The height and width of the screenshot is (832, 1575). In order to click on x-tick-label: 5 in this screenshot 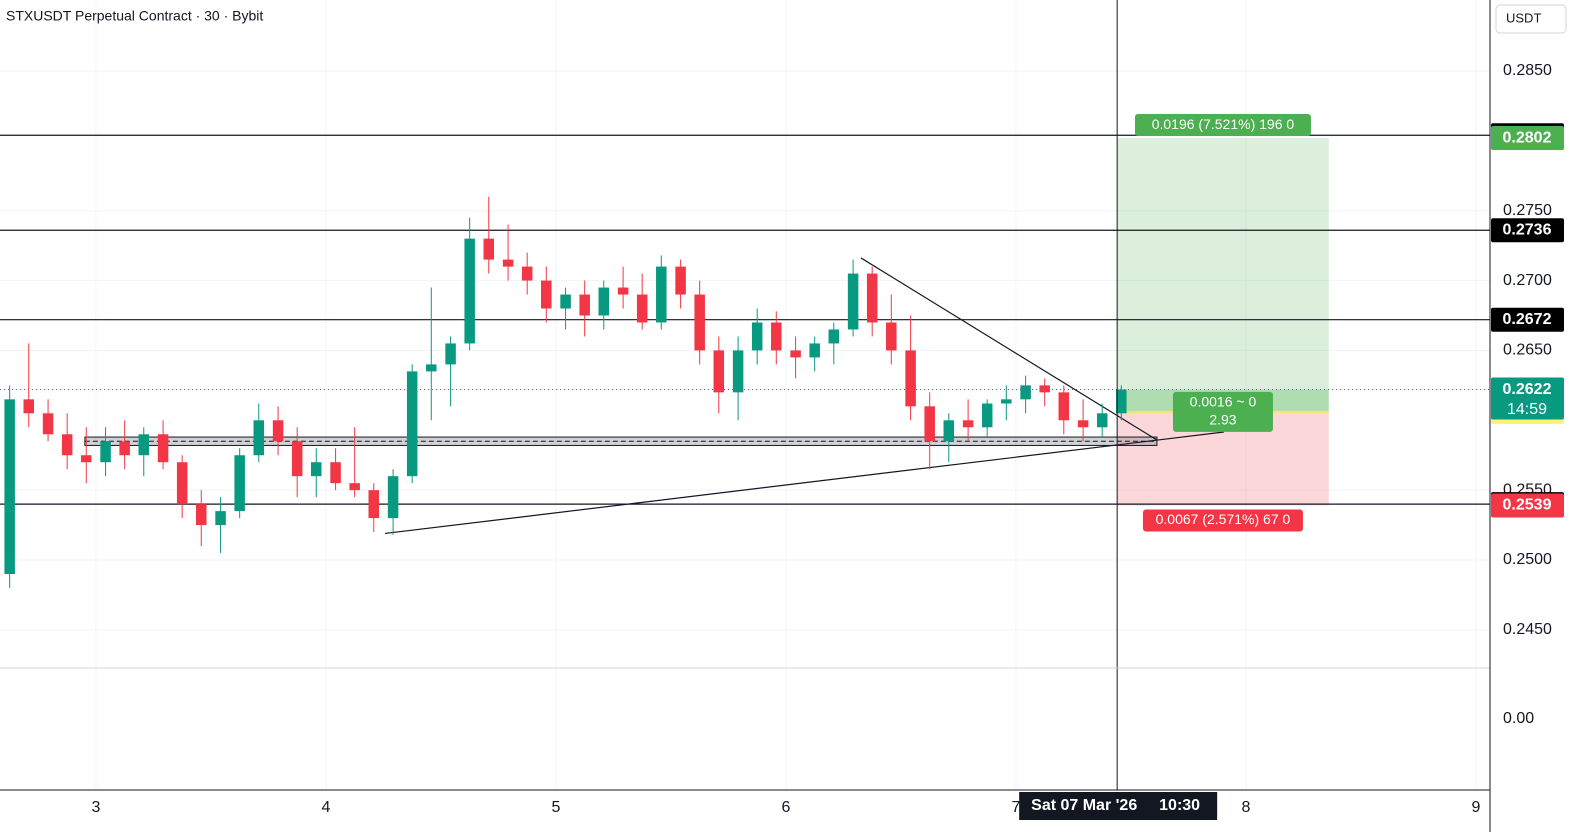, I will do `click(555, 807)`.